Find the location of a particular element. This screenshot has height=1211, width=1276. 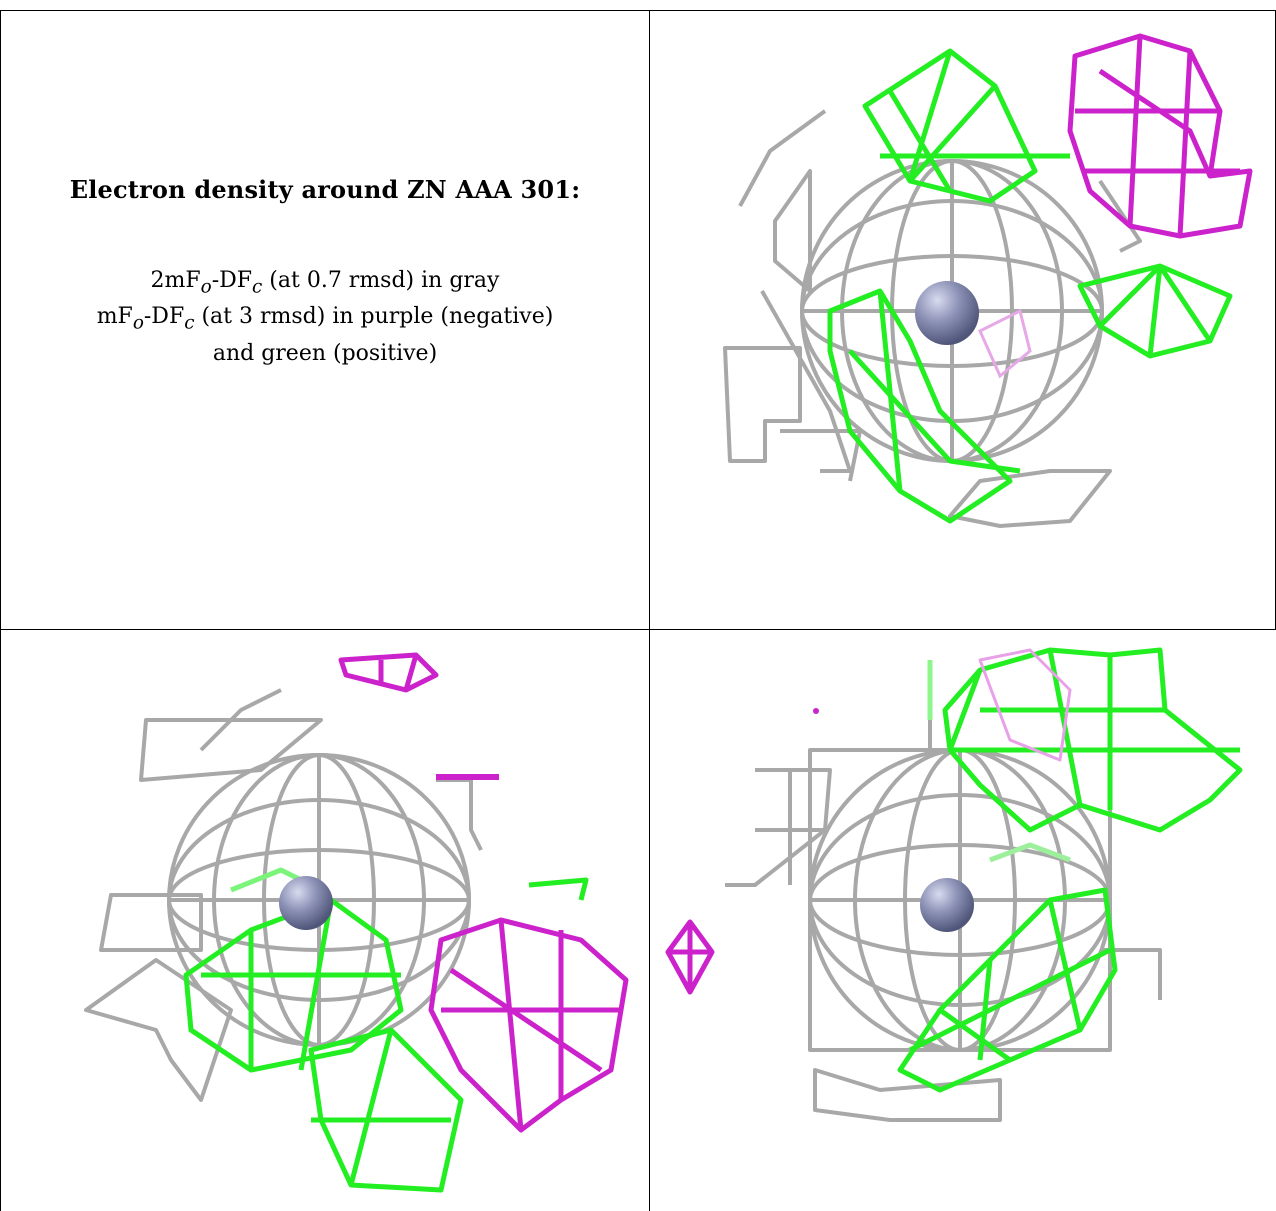

caption-line-legend: and green (positive) is located at coordinates (325, 353).